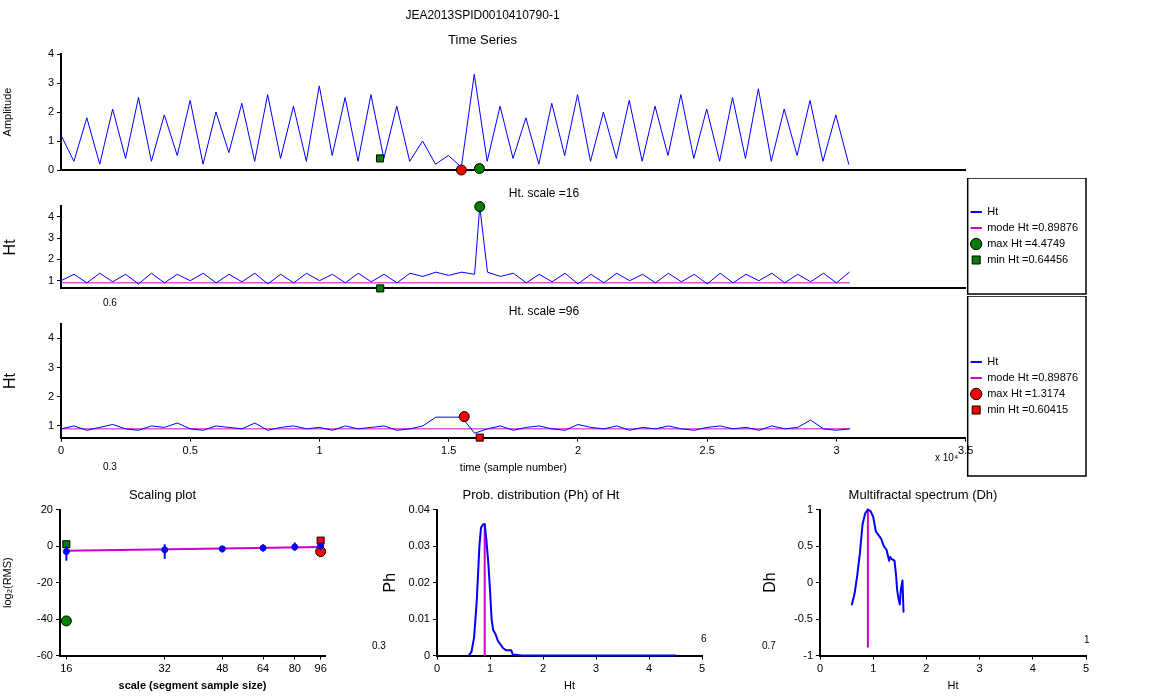 The height and width of the screenshot is (696, 1172). What do you see at coordinates (923, 495) in the screenshot?
I see `chart-title: Multifractal spectrum (Dh)` at bounding box center [923, 495].